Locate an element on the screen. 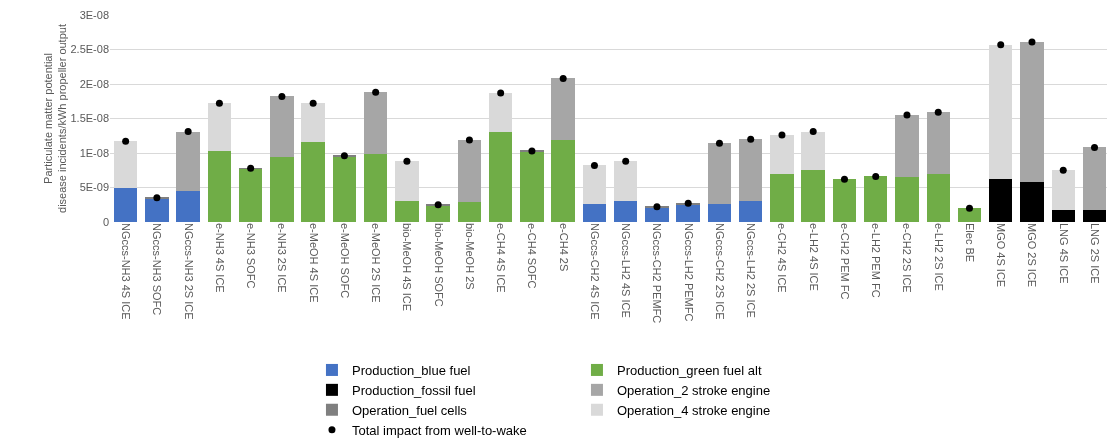 The width and height of the screenshot is (1112, 445). y-tick-label: 5E-09 is located at coordinates (94, 187).